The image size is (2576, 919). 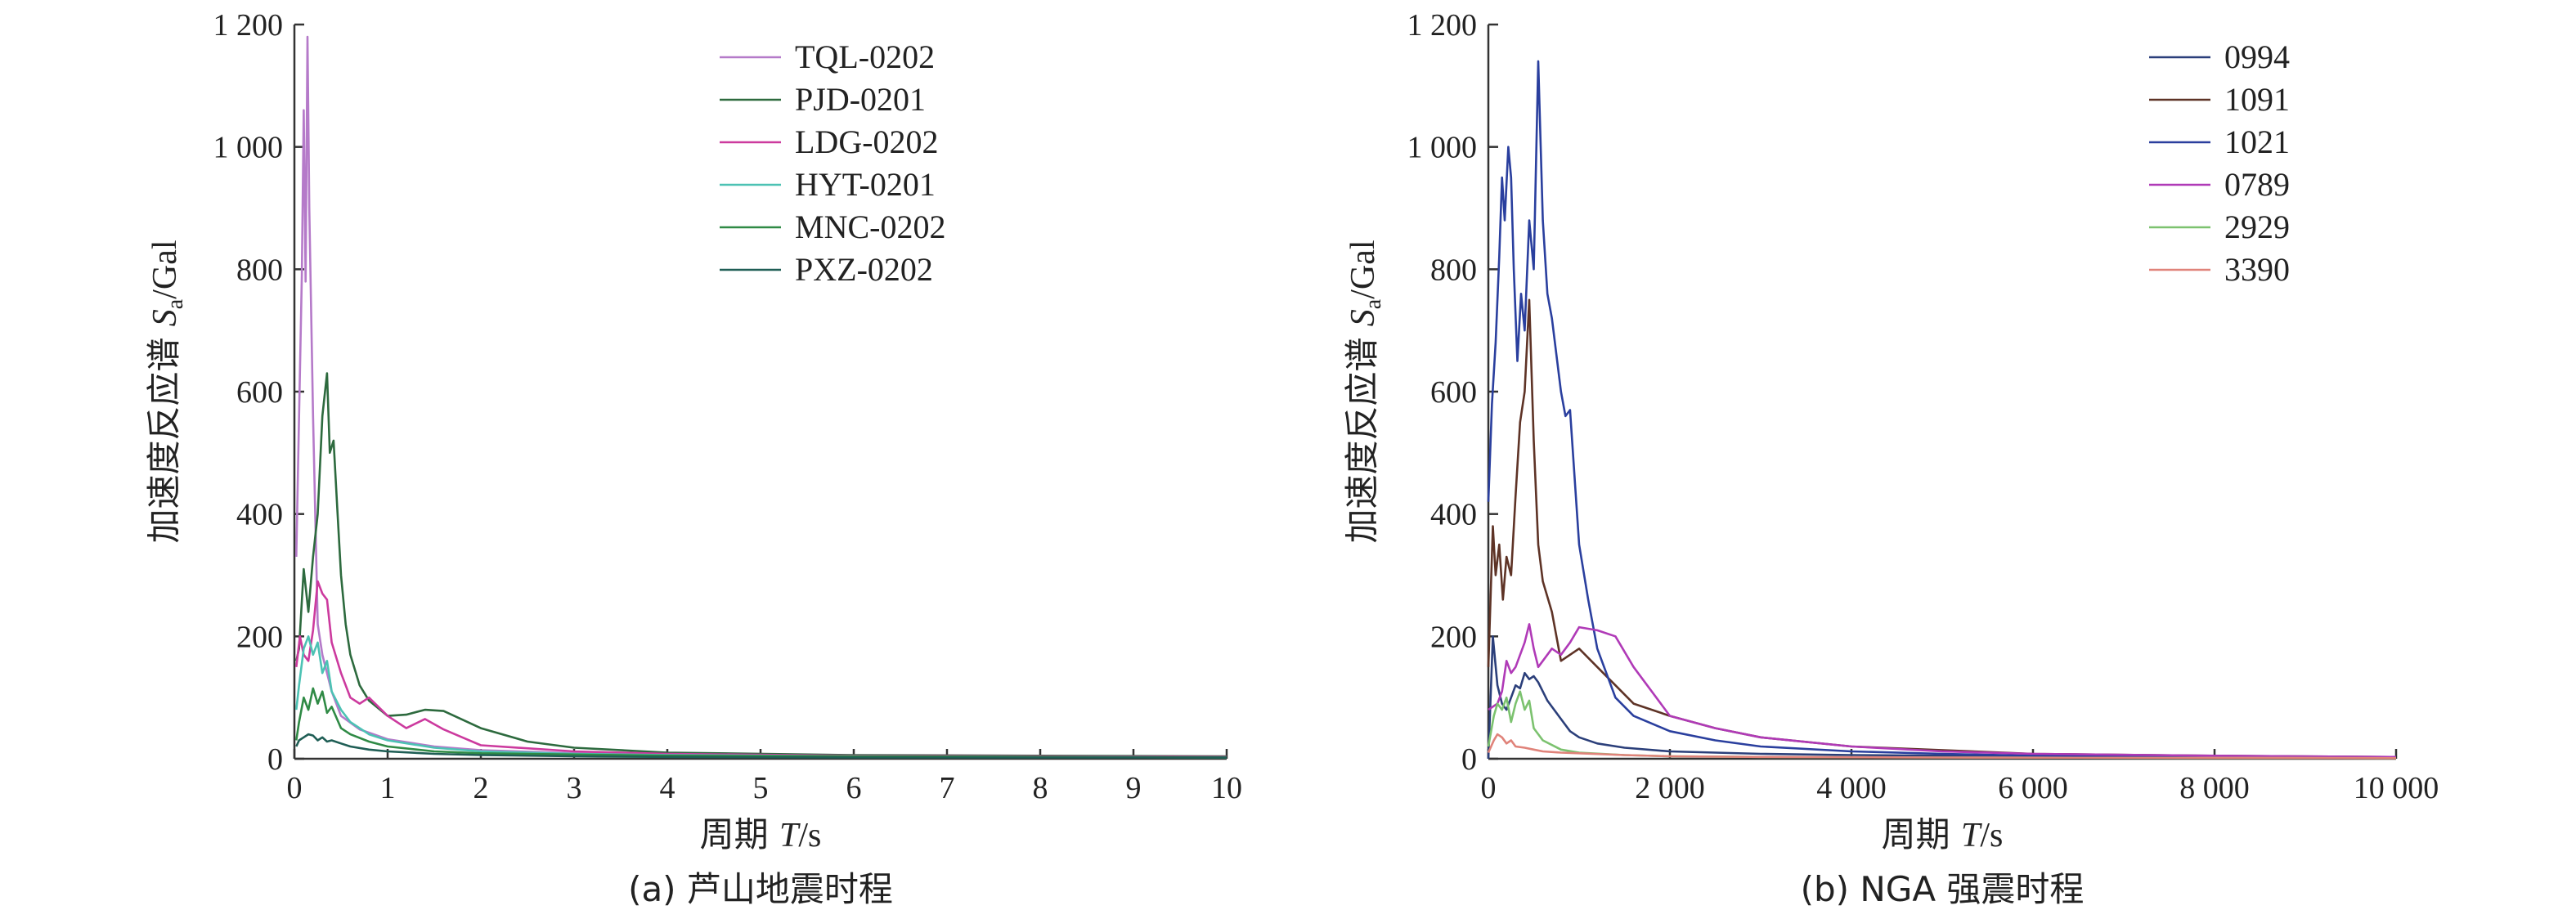 I want to click on x-tick-label: 1, so click(x=388, y=788).